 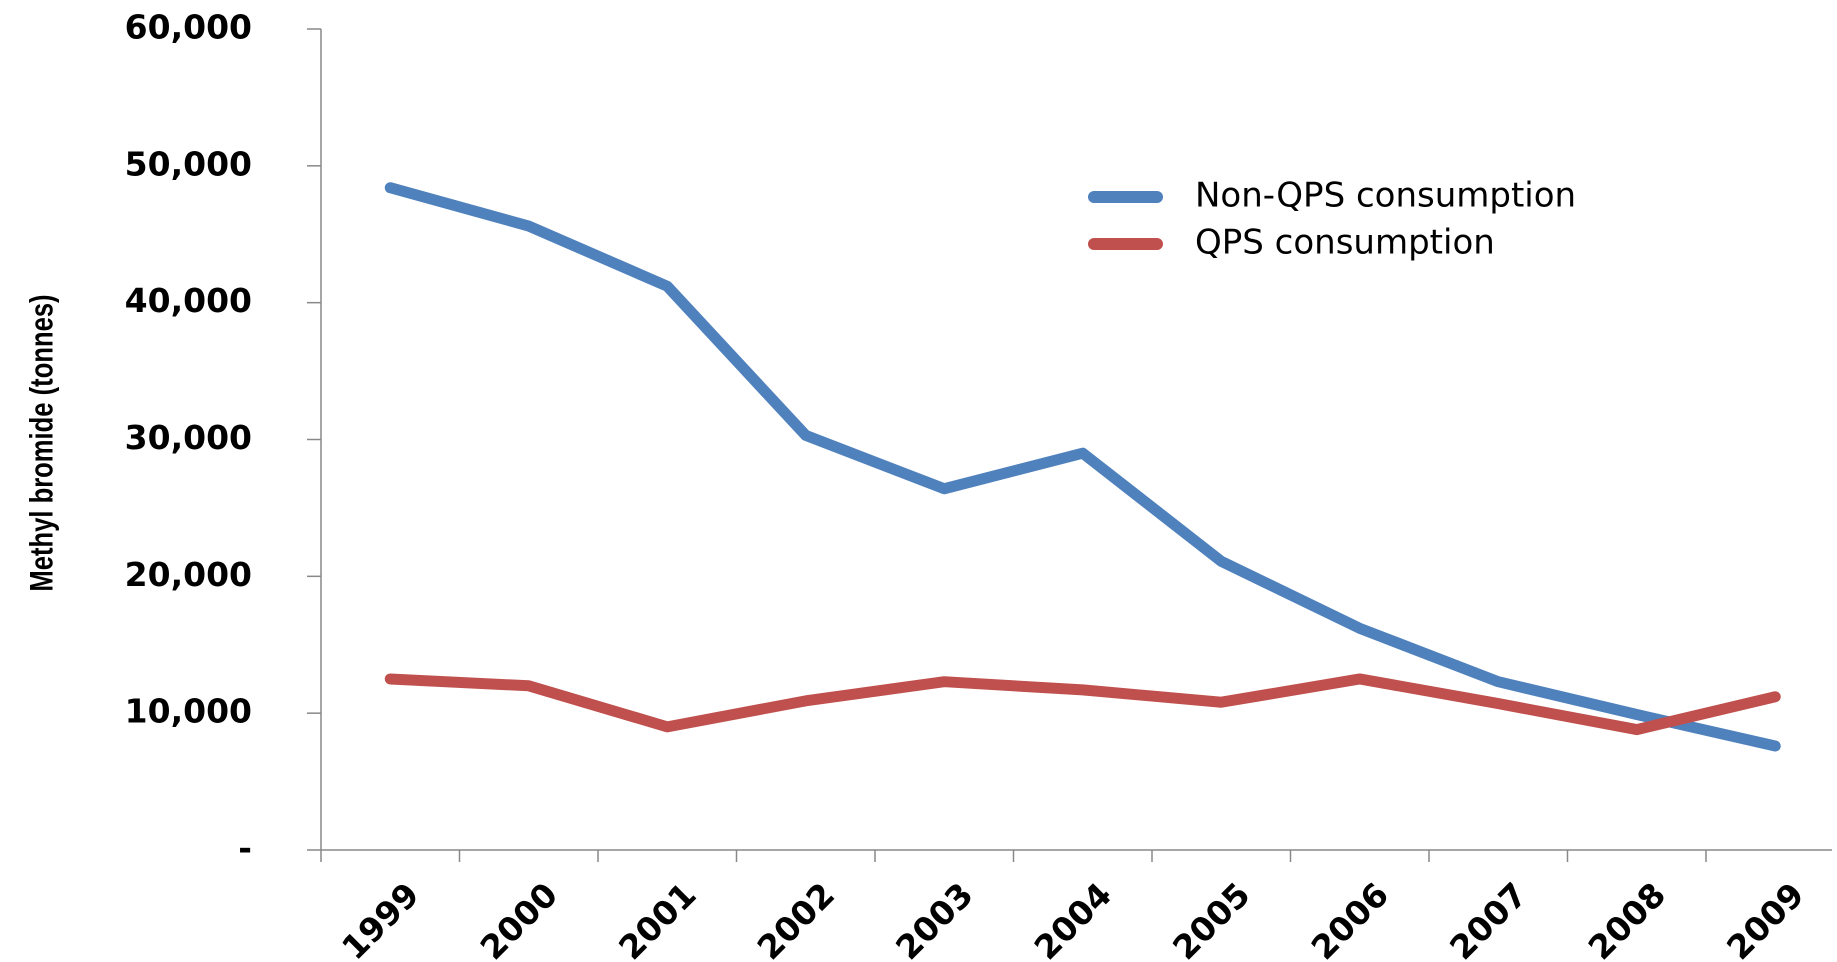 What do you see at coordinates (1488, 918) in the screenshot?
I see `x-tick-label: 2007` at bounding box center [1488, 918].